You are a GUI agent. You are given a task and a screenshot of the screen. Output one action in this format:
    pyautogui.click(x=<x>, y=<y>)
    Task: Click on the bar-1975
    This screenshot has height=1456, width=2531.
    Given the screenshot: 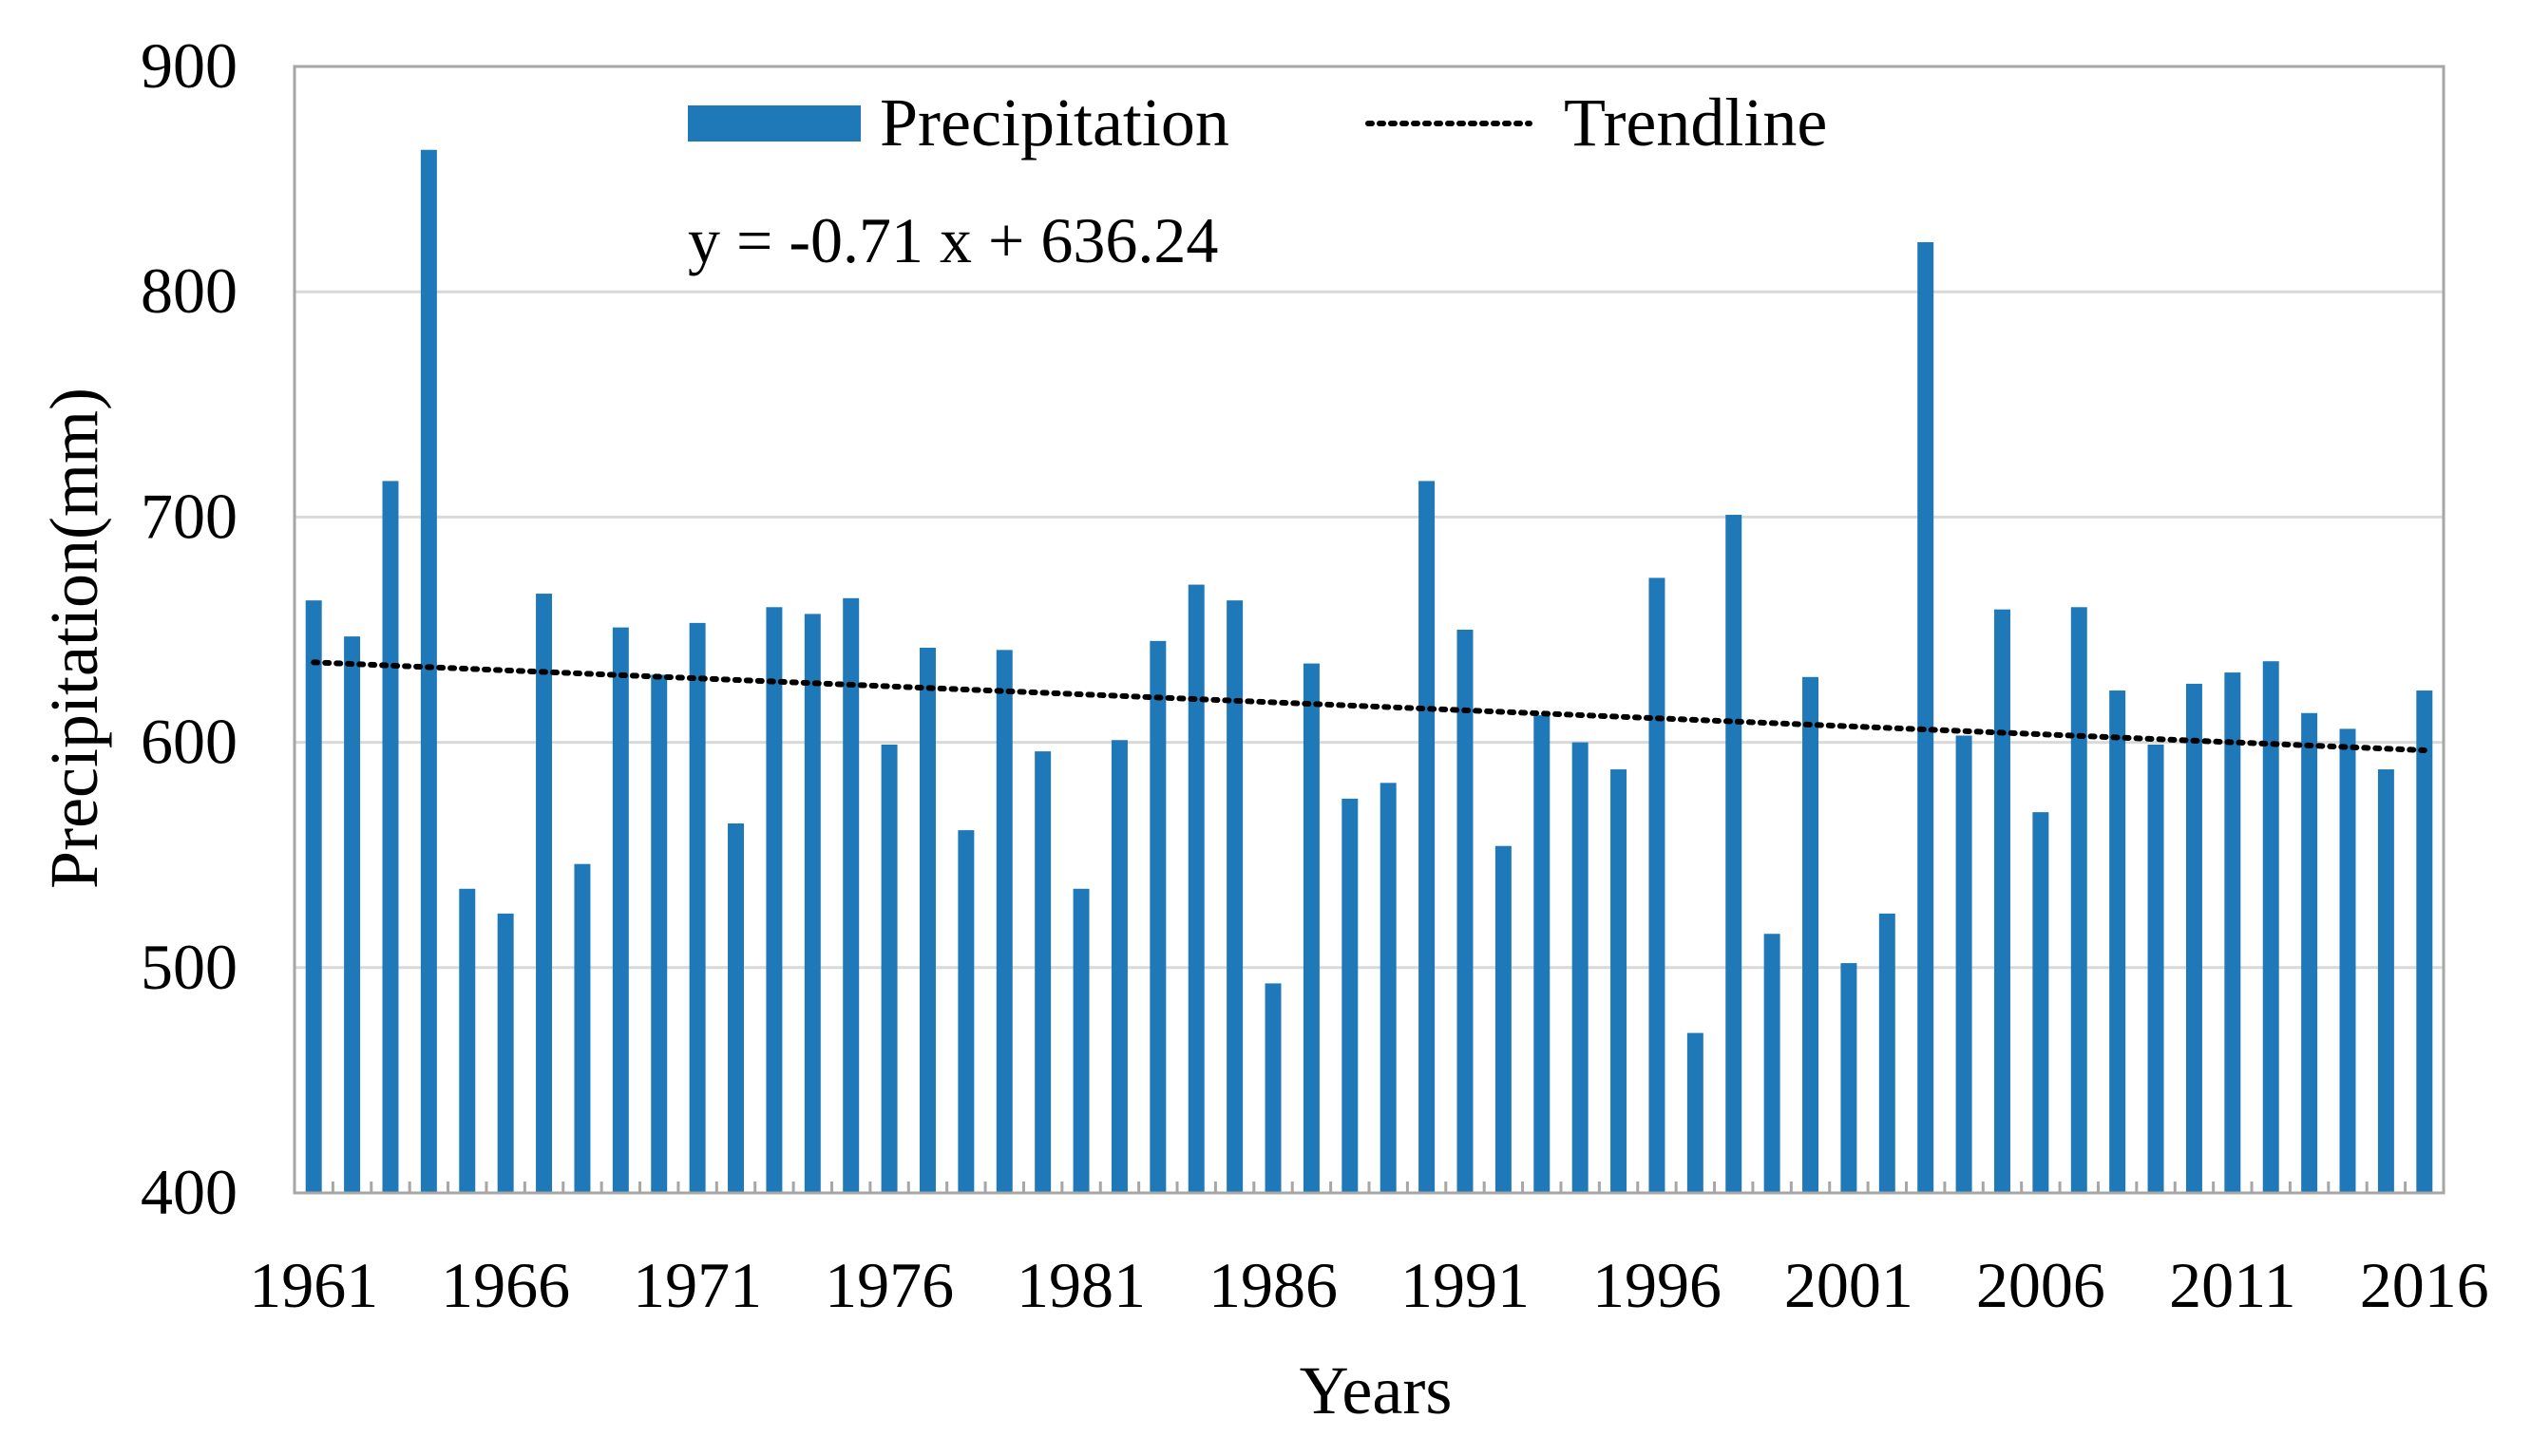 What is the action you would take?
    pyautogui.click(x=852, y=895)
    